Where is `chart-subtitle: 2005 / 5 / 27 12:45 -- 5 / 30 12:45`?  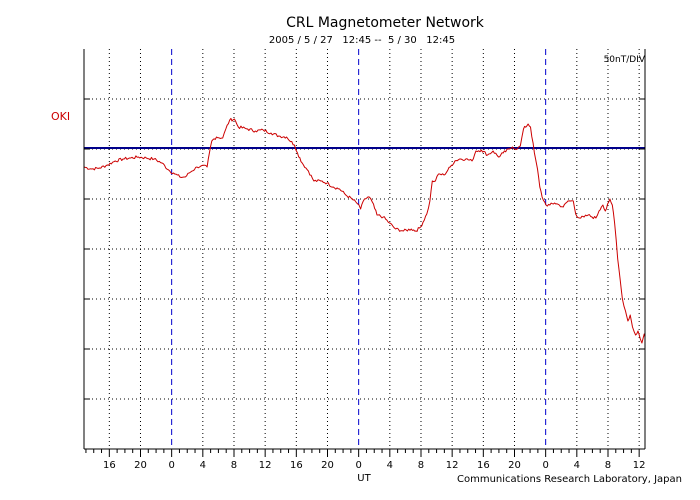 chart-subtitle: 2005 / 5 / 27 12:45 -- 5 / 30 12:45 is located at coordinates (362, 40).